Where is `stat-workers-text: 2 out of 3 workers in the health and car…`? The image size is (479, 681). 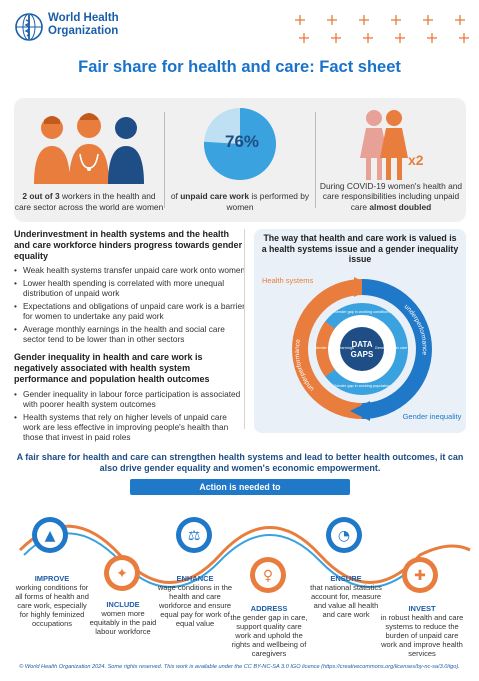
stat-workers-text: 2 out of 3 workers in the health and car… is located at coordinates (89, 201).